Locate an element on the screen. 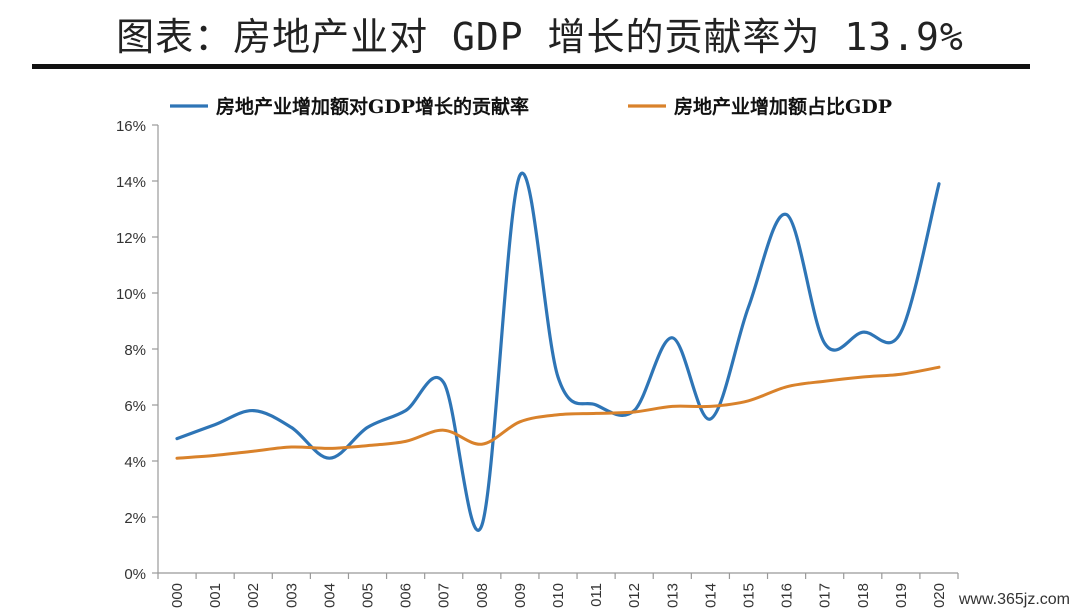 The height and width of the screenshot is (613, 1080). x-tick-label: 012 is located at coordinates (634, 595).